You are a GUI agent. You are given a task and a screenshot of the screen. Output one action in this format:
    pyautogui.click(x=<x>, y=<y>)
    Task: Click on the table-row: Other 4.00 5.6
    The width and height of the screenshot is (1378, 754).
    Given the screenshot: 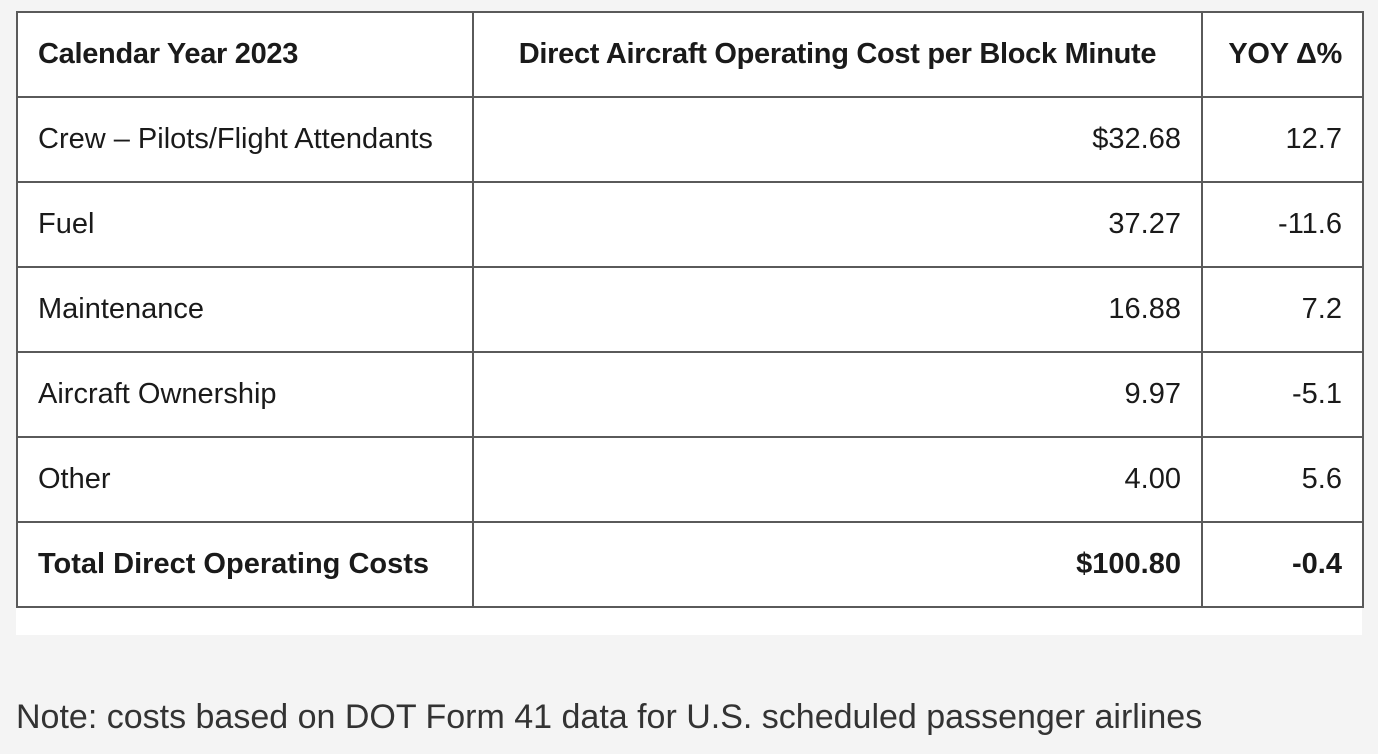 What is the action you would take?
    pyautogui.click(x=690, y=479)
    